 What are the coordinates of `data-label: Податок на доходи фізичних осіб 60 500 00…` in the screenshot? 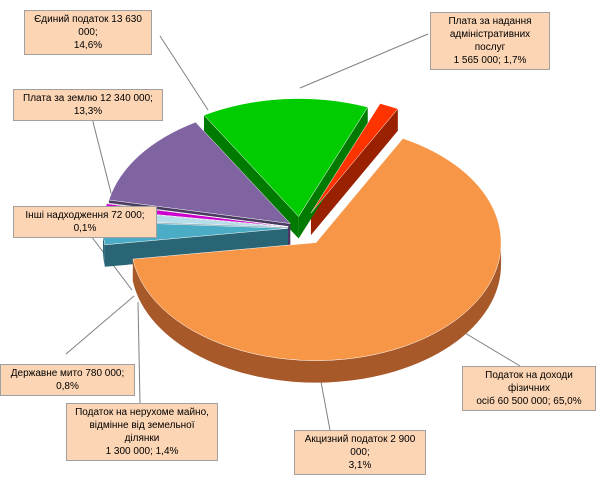 It's located at (529, 388).